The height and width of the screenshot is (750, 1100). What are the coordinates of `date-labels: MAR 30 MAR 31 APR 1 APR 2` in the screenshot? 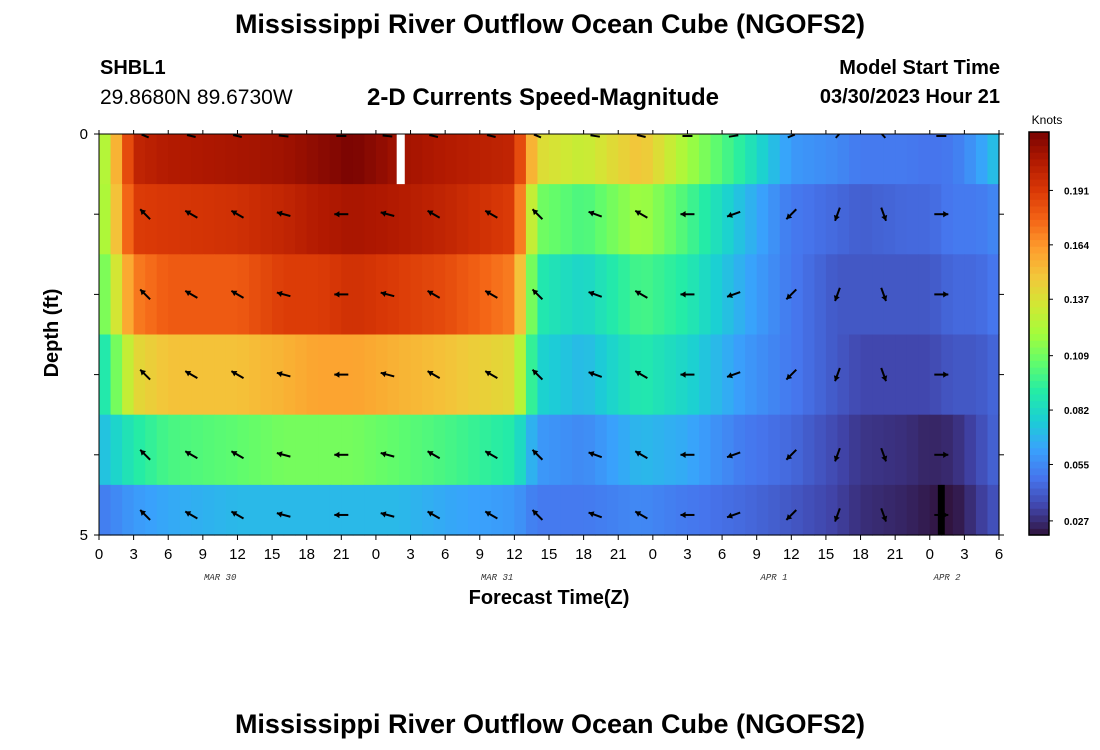 It's located at (582, 578).